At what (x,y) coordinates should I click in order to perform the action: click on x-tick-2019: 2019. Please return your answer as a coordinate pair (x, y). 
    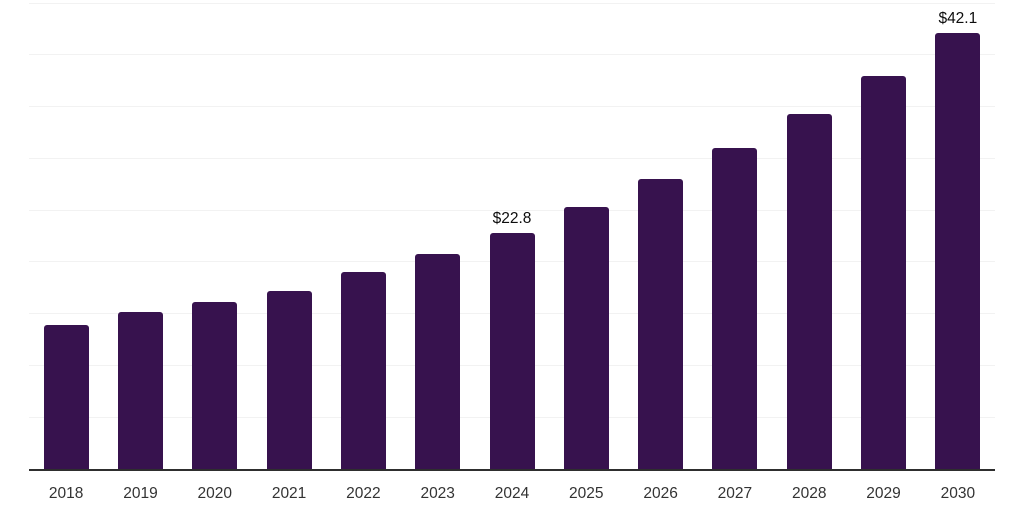
    Looking at the image, I should click on (140, 493).